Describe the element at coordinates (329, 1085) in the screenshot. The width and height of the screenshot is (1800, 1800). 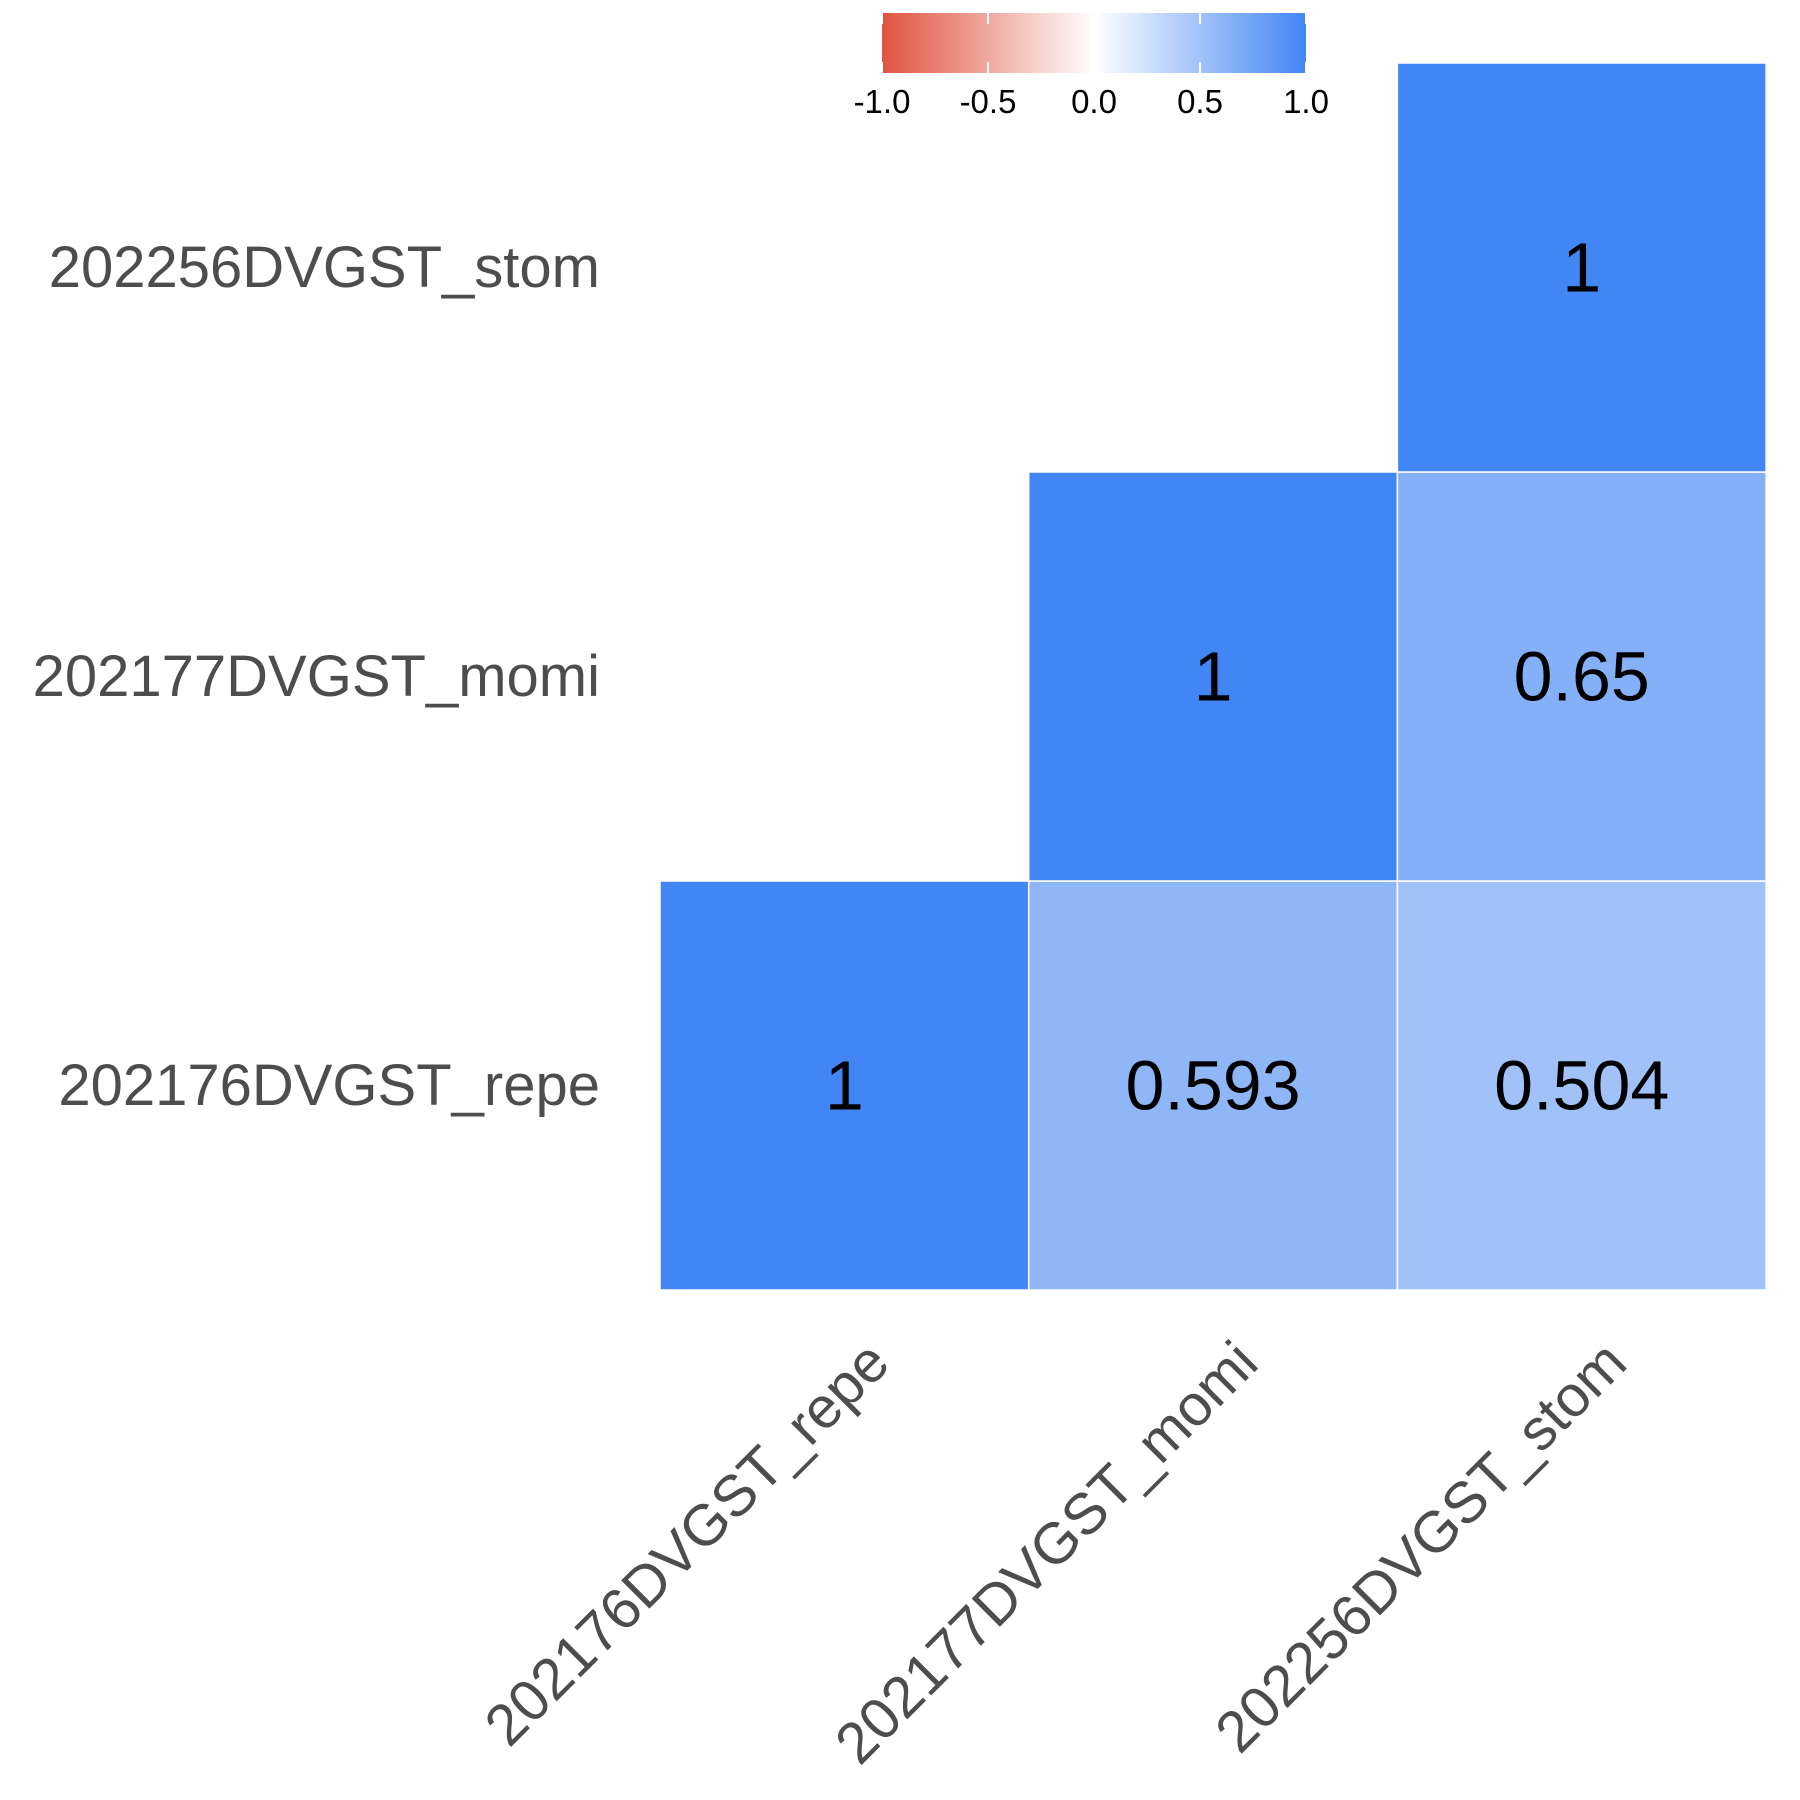
I see `y-axis-label: 202176DVGST_repe` at that location.